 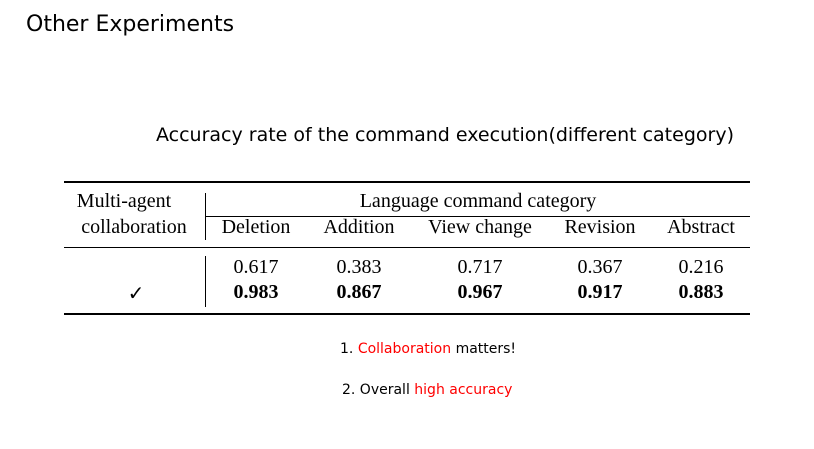 What do you see at coordinates (359, 227) in the screenshot?
I see `column-header-addition: Addition` at bounding box center [359, 227].